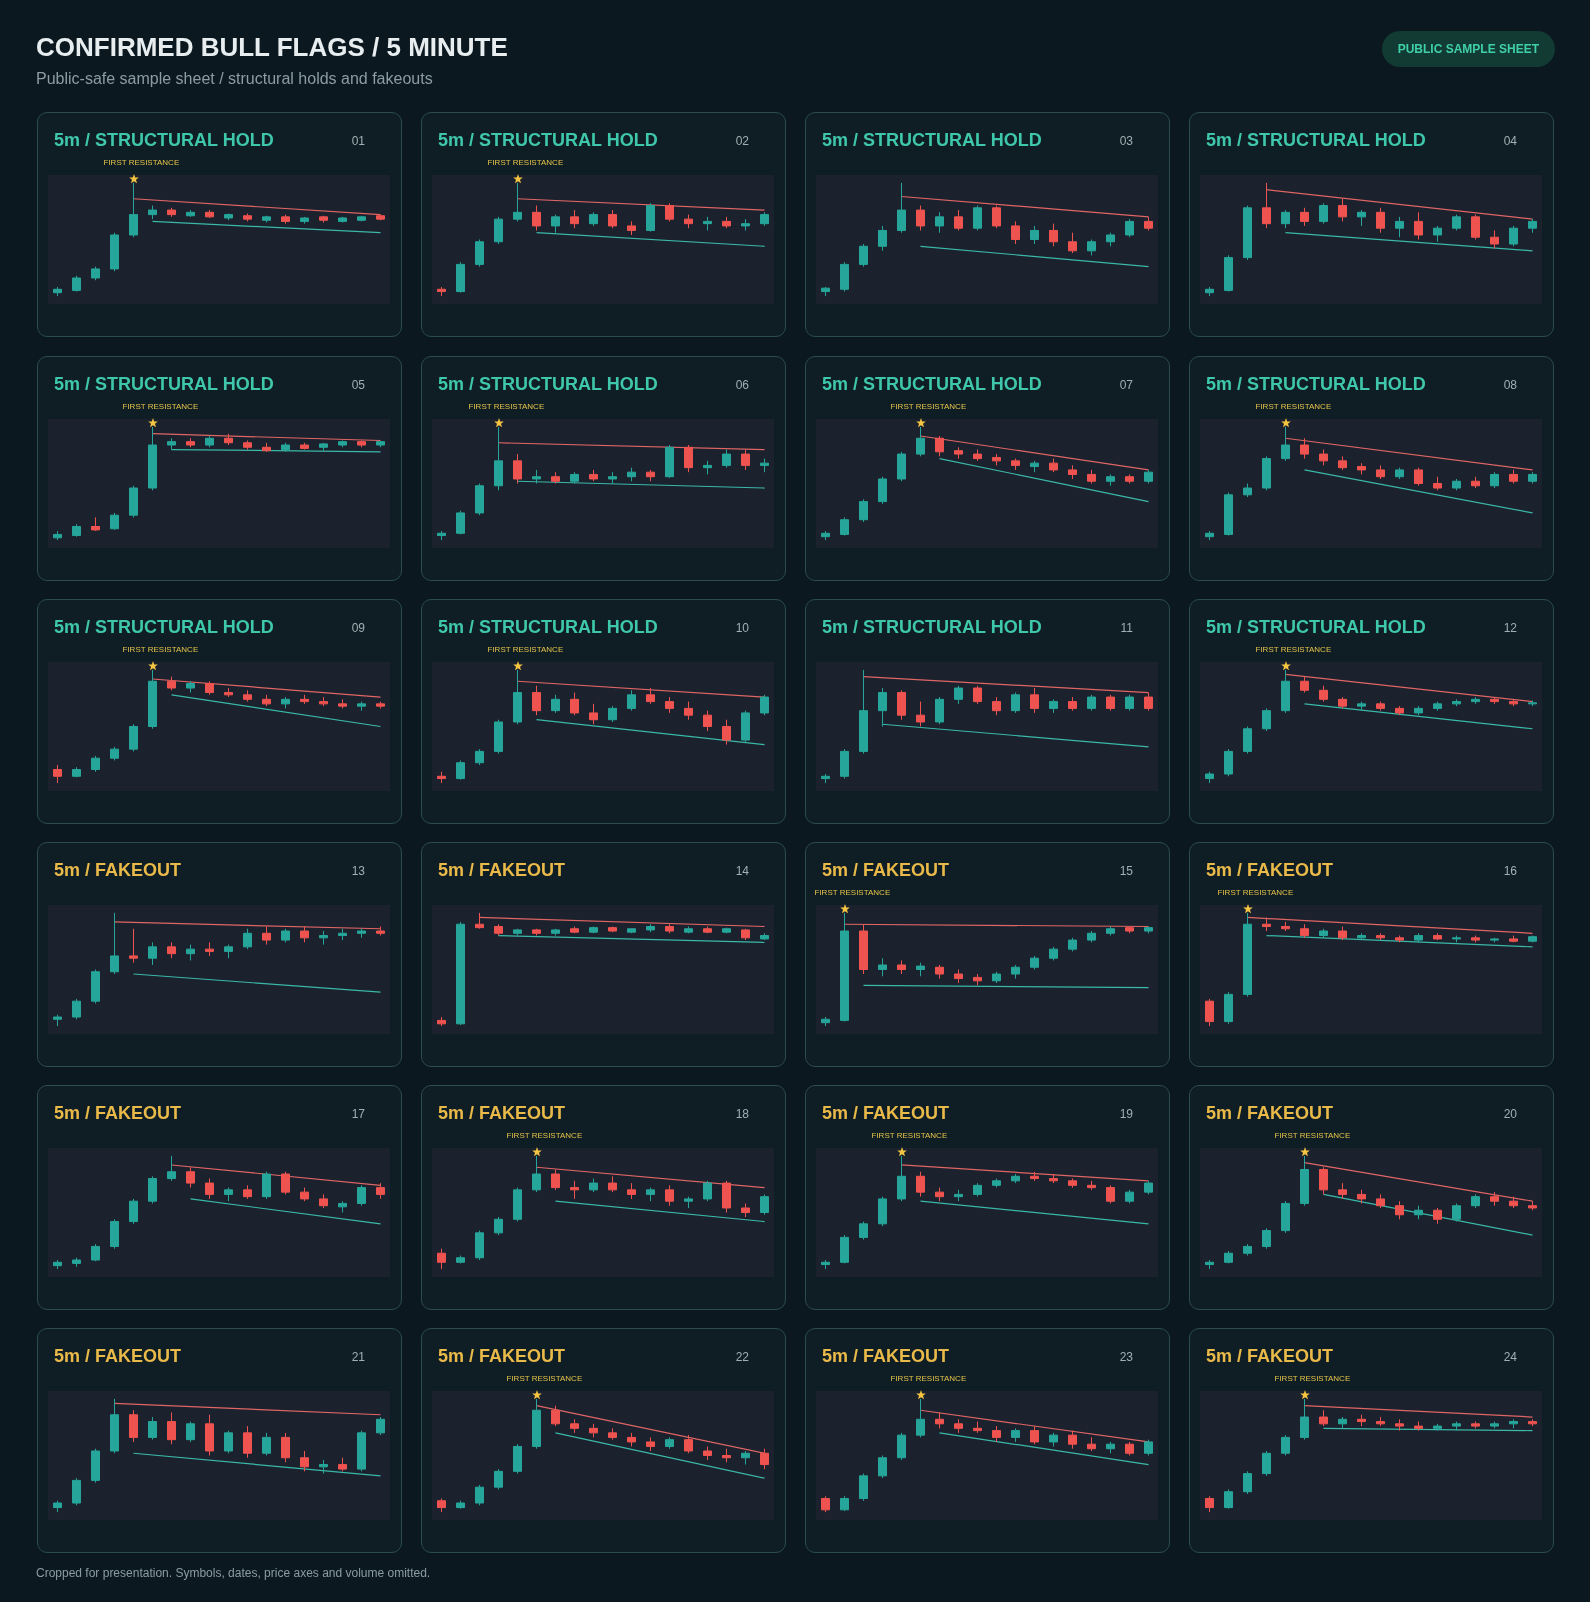 The height and width of the screenshot is (1602, 1590). What do you see at coordinates (358, 141) in the screenshot?
I see `chart-subtitle: 01` at bounding box center [358, 141].